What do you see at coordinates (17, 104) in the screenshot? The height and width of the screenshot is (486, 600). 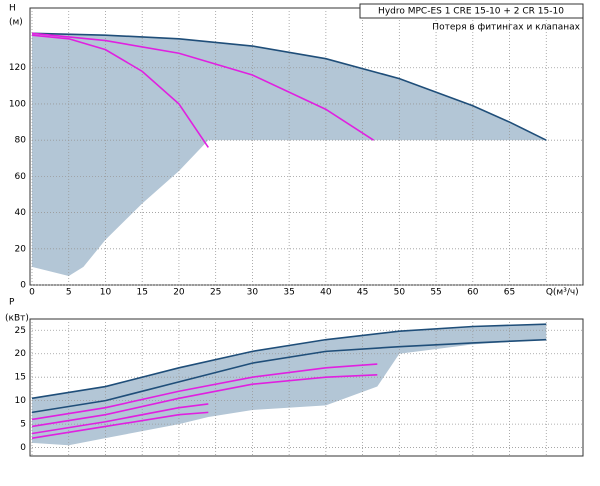 I see `y-tick-label: 100` at bounding box center [17, 104].